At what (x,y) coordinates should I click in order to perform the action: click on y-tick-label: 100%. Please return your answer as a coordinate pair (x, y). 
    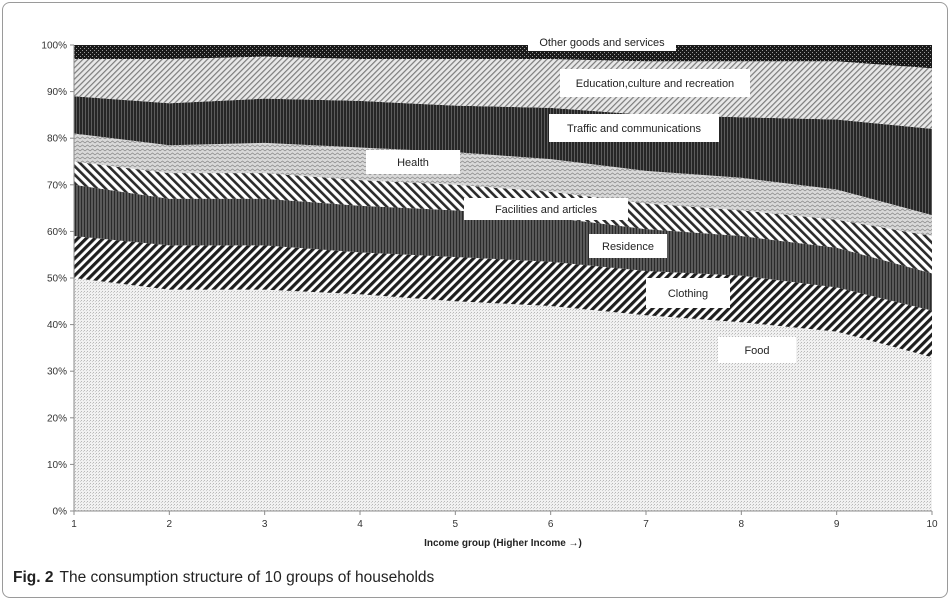
    Looking at the image, I should click on (54, 46).